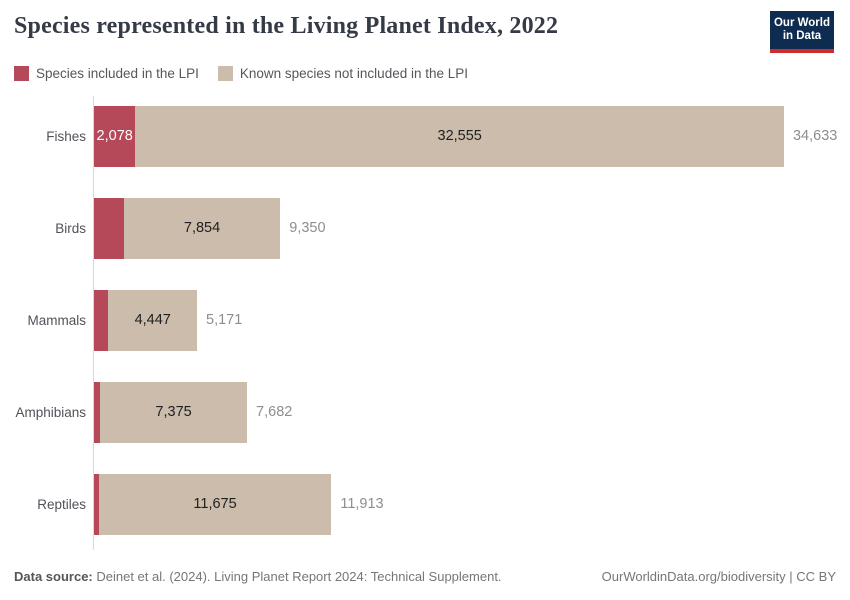 The width and height of the screenshot is (850, 600). I want to click on bar-row-mammals: Mammals 4,447 5,171, so click(121, 320).